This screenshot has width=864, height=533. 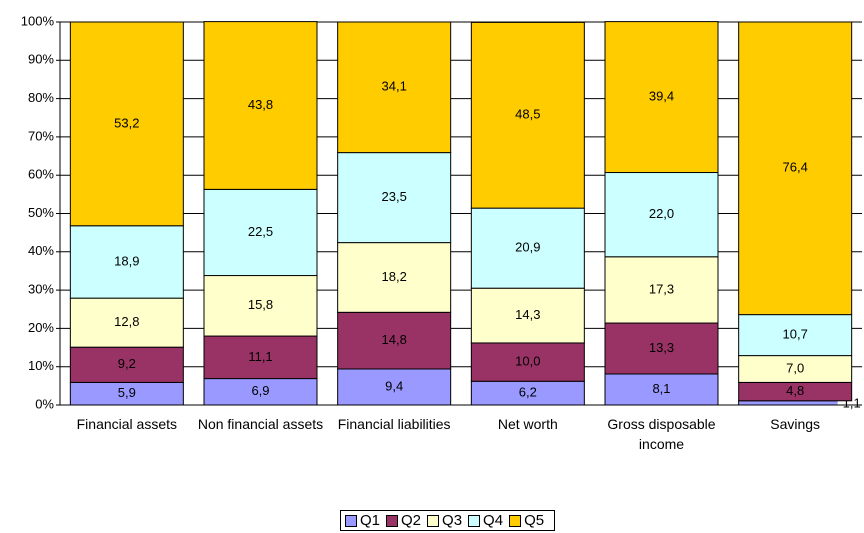 I want to click on y-tick-label: 100%, so click(x=38, y=20).